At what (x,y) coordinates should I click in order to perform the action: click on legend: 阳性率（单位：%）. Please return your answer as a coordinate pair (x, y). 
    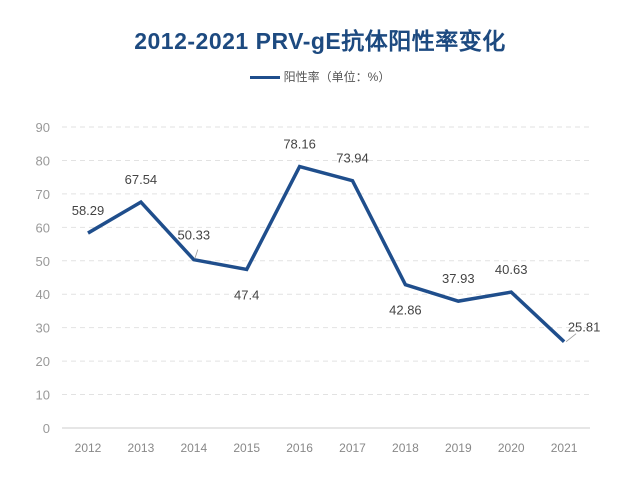
    Looking at the image, I should click on (320, 76).